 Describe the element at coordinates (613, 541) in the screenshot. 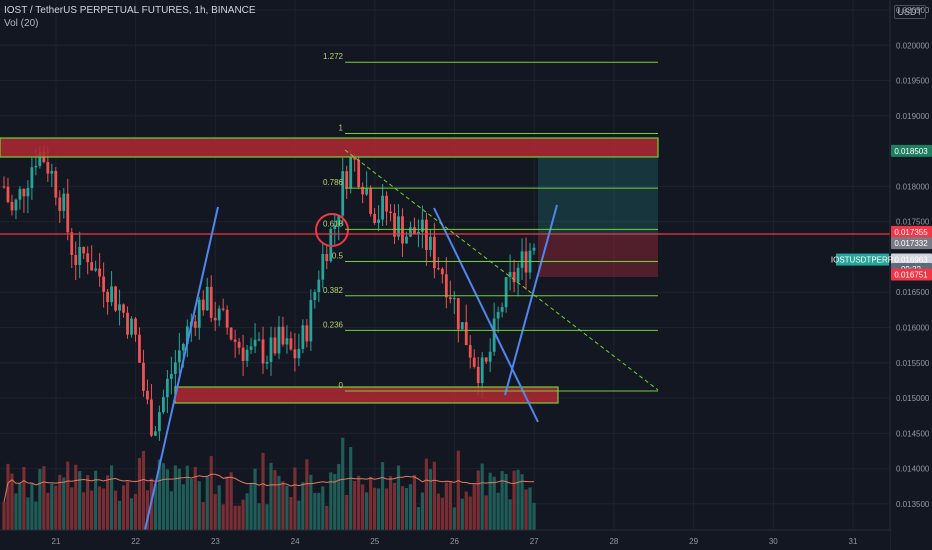

I see `time-tick-label: 28` at that location.